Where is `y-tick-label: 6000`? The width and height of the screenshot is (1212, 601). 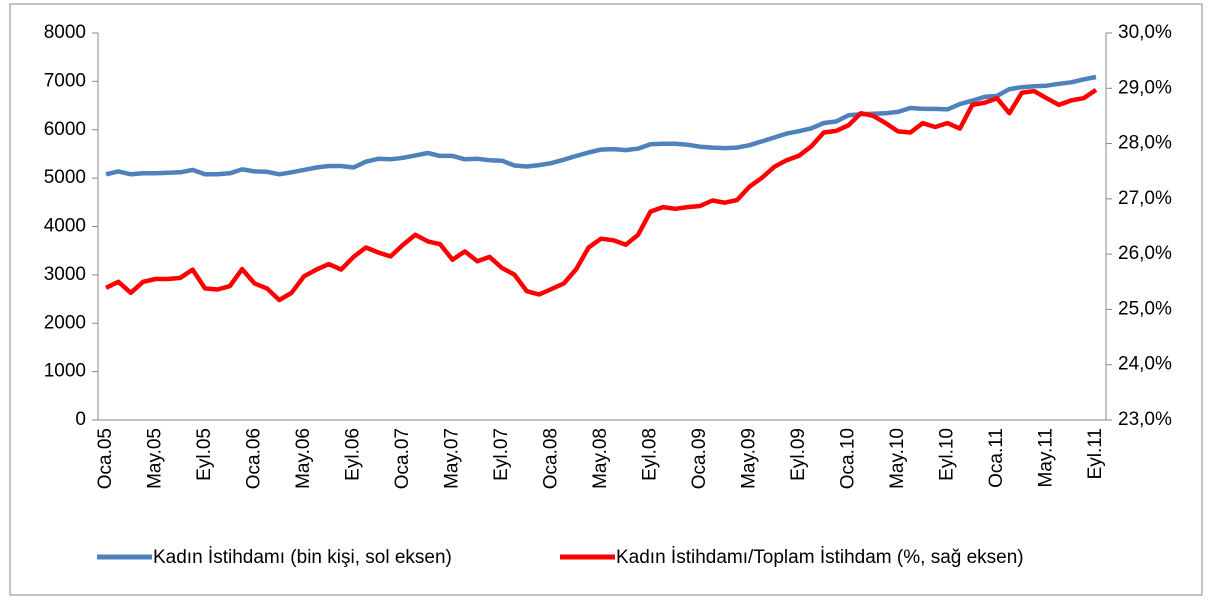 y-tick-label: 6000 is located at coordinates (65, 129).